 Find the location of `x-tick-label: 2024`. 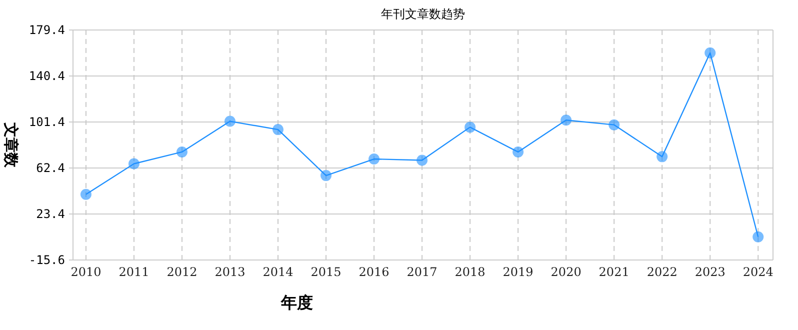

x-tick-label: 2024 is located at coordinates (758, 272).